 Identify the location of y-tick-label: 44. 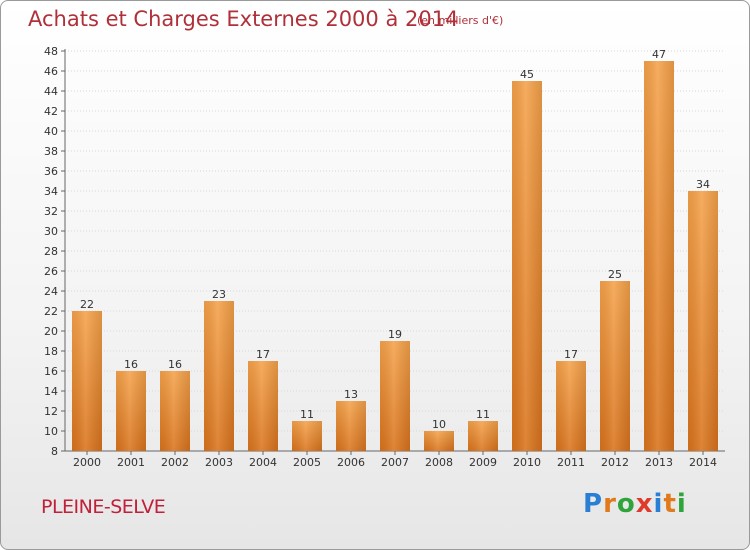
(51, 91).